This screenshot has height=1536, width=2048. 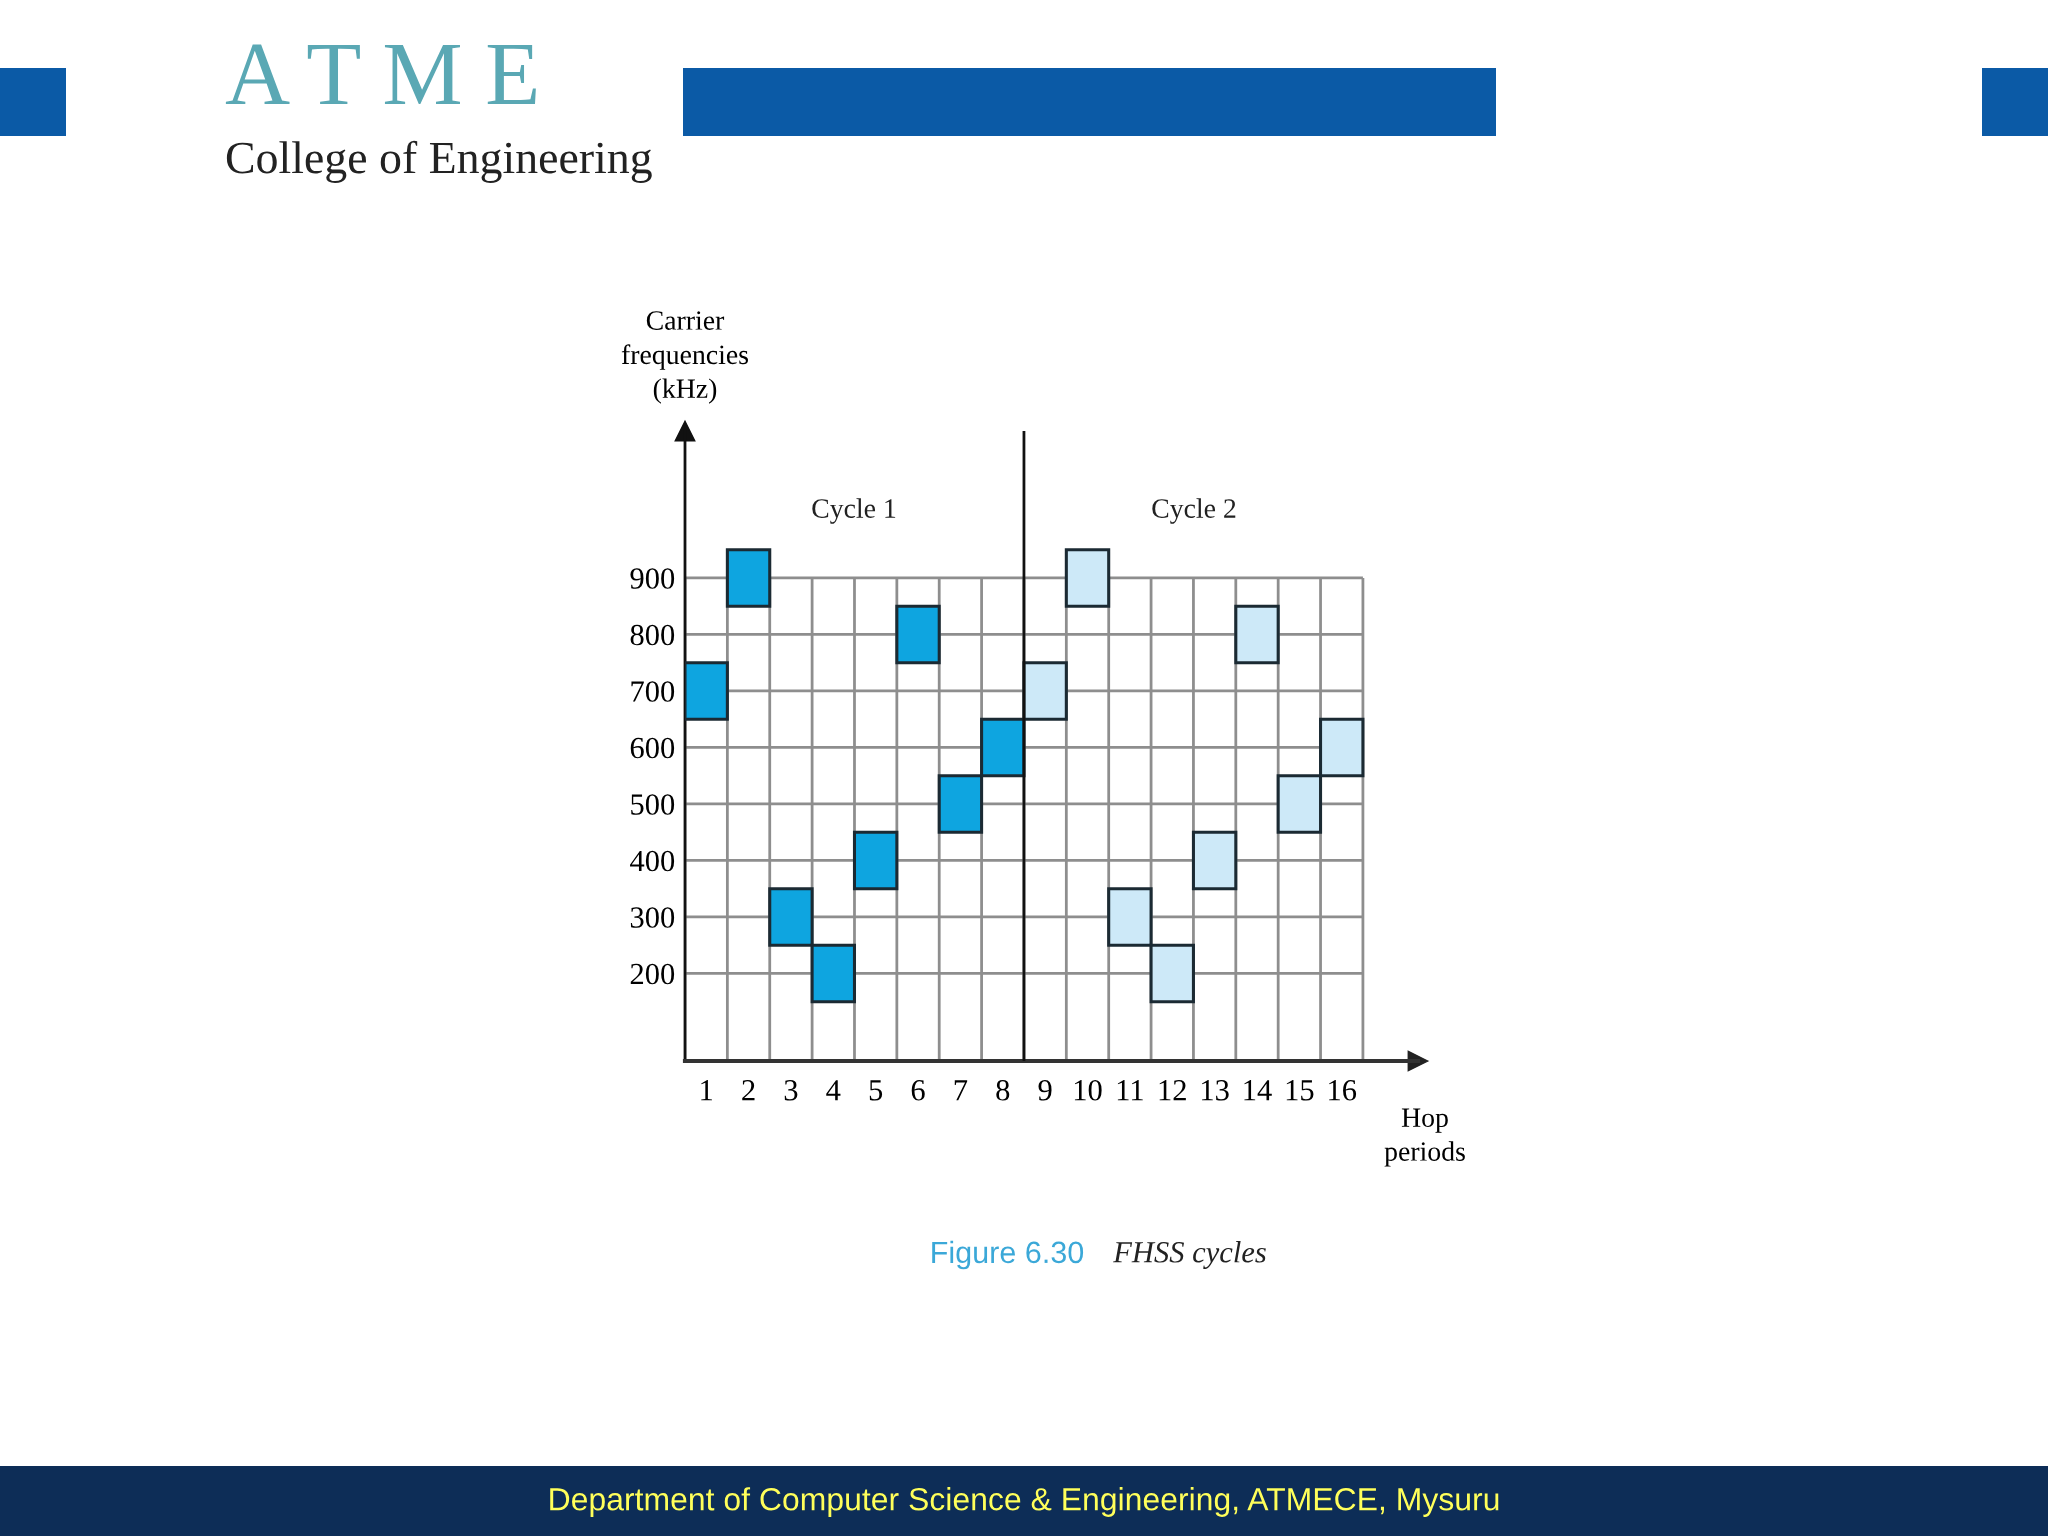 What do you see at coordinates (1215, 1090) in the screenshot?
I see `x-tick-label: 13` at bounding box center [1215, 1090].